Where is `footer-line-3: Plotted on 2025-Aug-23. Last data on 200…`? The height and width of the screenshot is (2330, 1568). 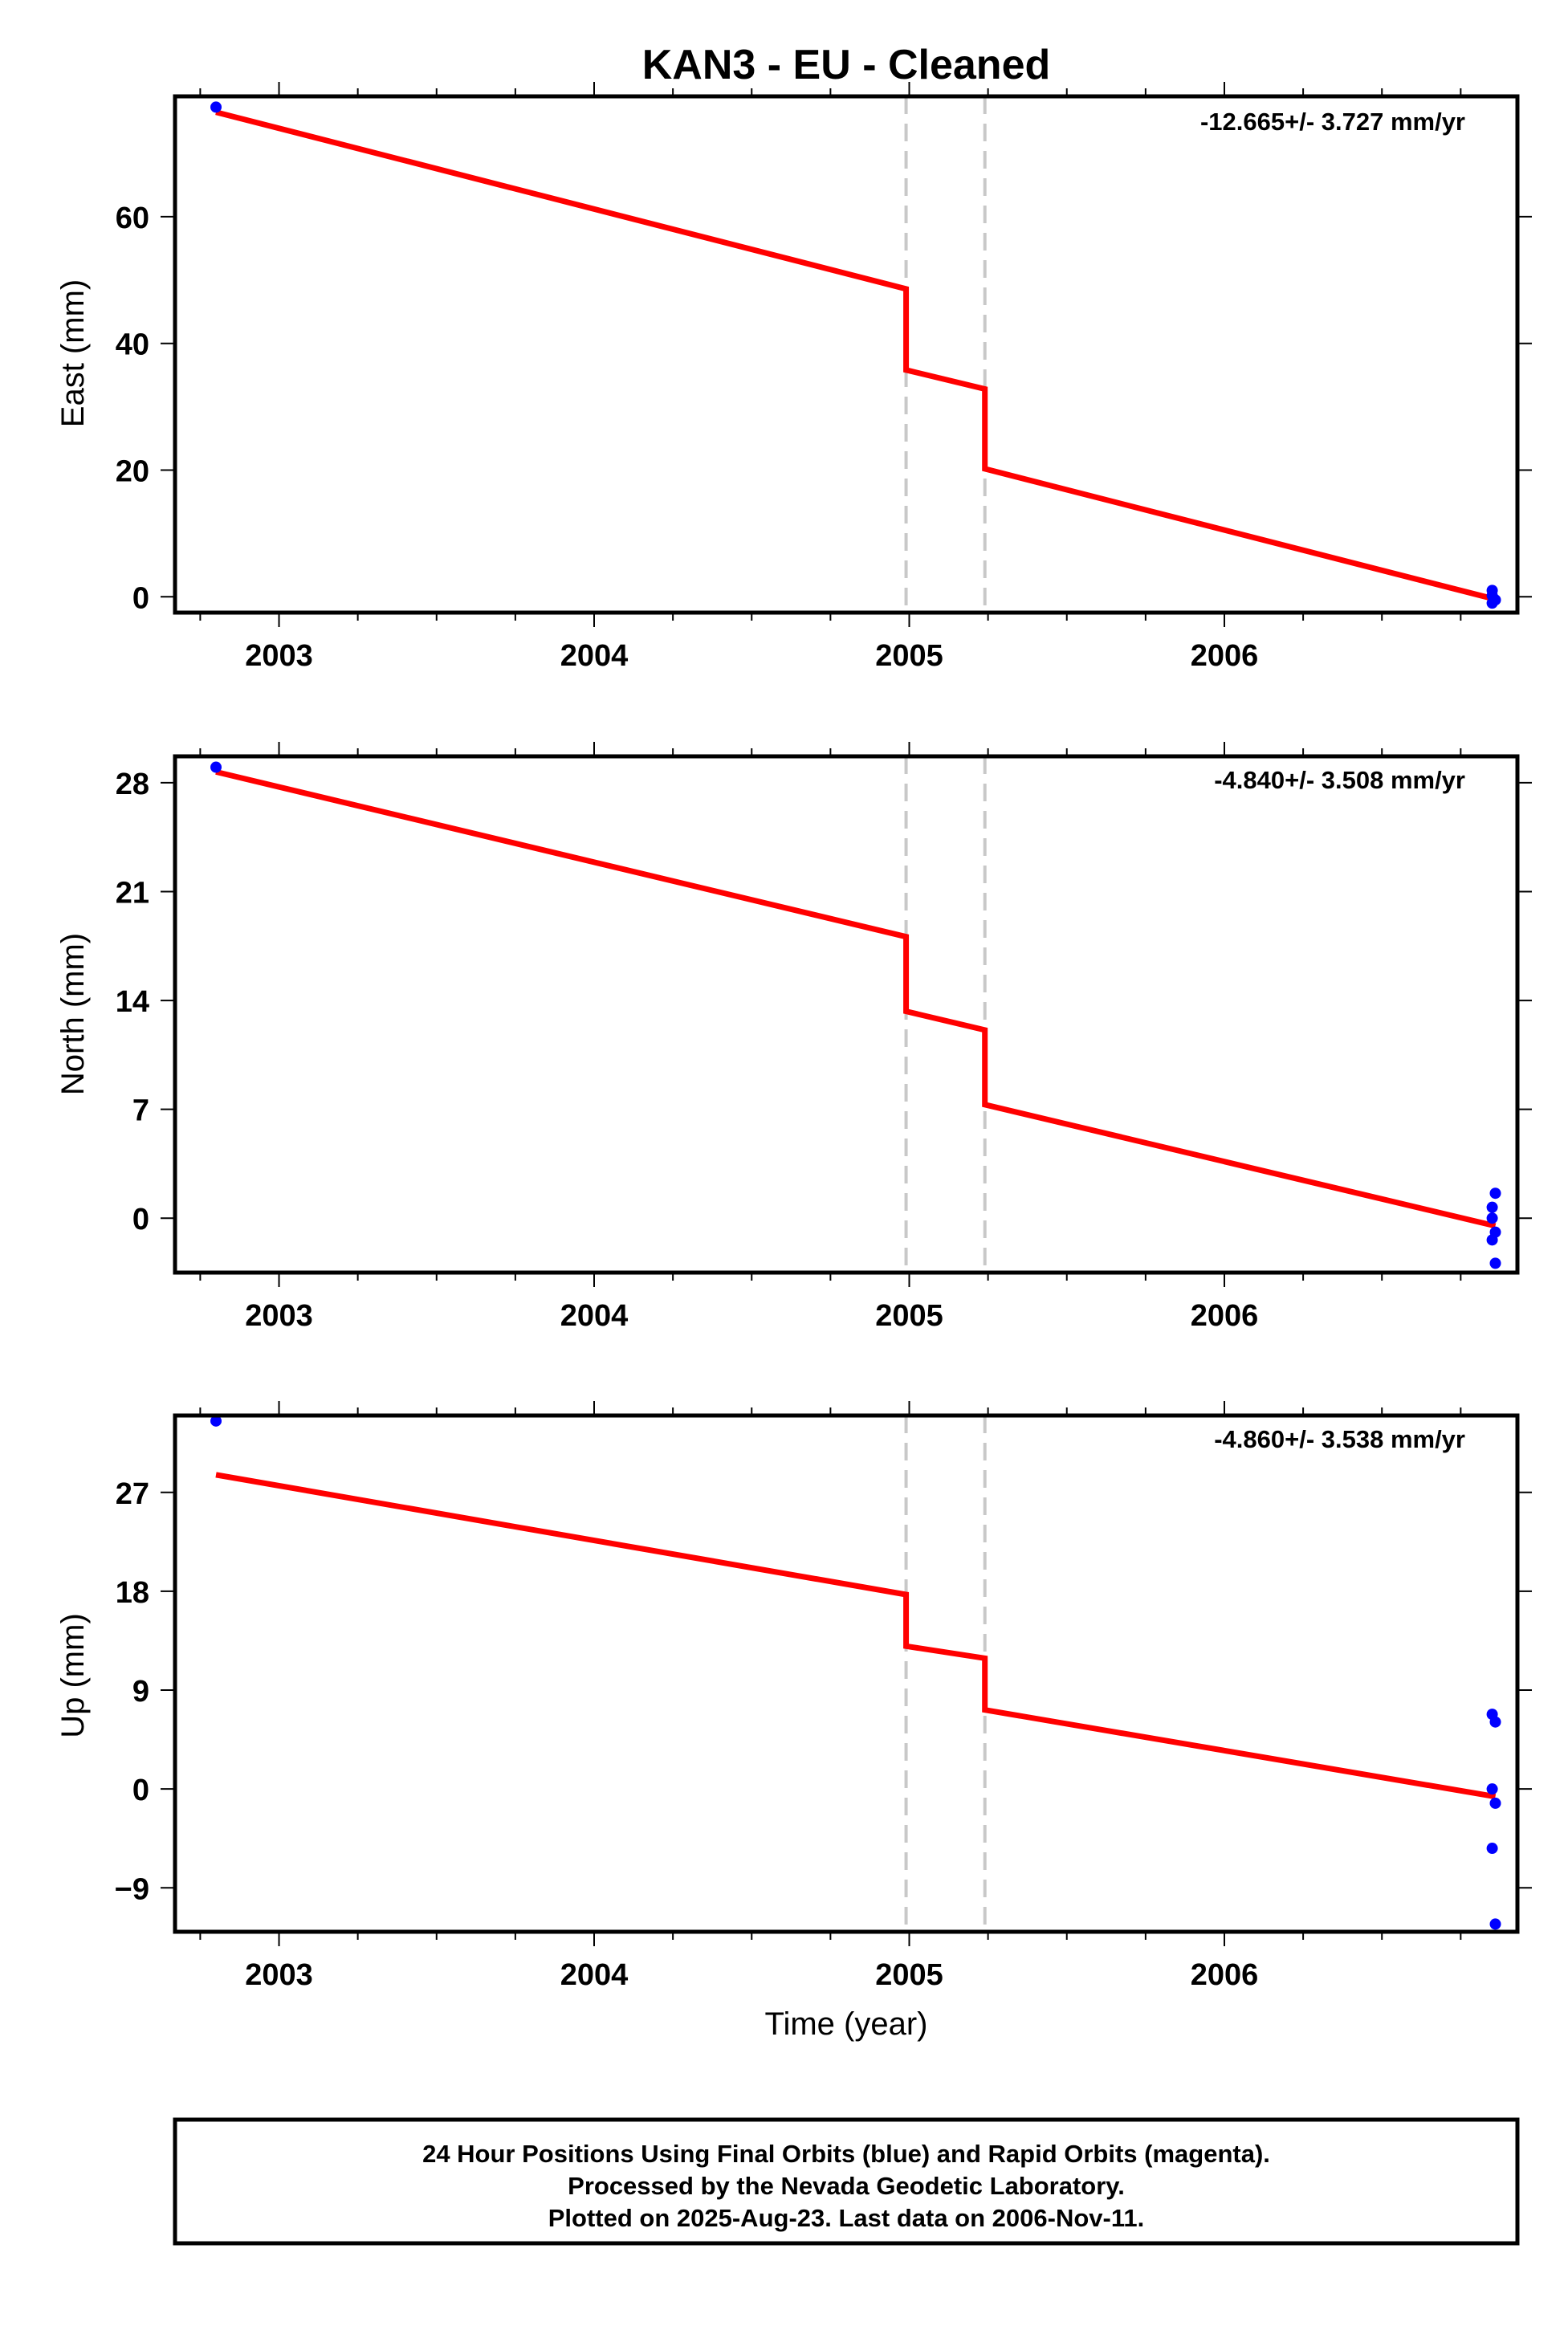 footer-line-3: Plotted on 2025-Aug-23. Last data on 200… is located at coordinates (846, 2218).